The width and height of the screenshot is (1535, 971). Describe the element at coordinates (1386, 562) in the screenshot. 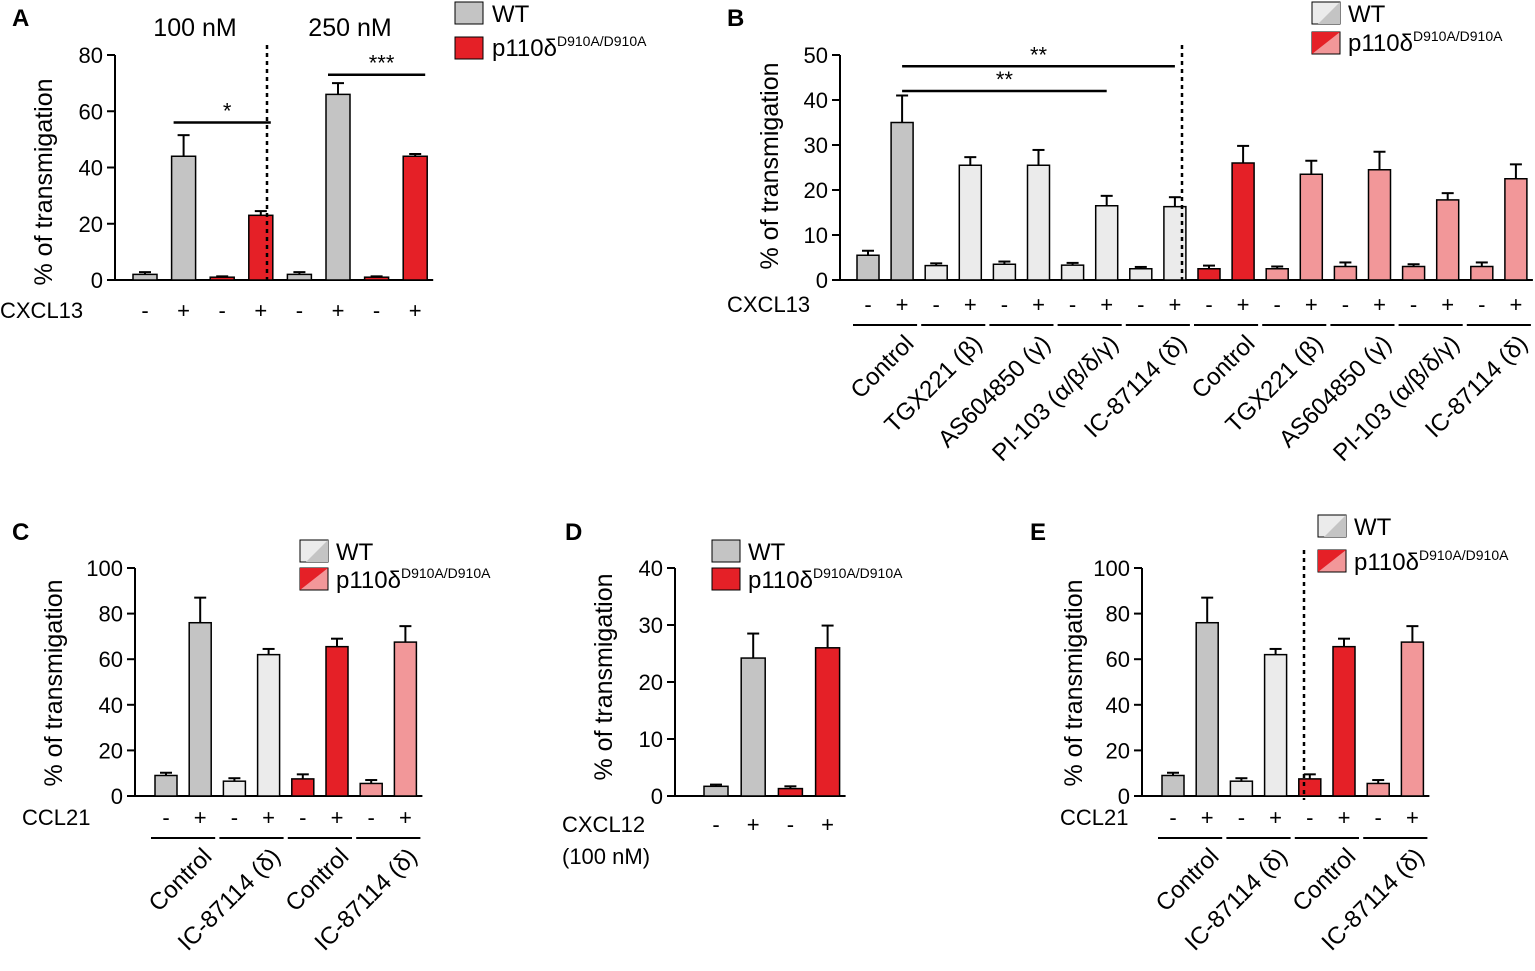

I see `legend-e-mut-base: p110δ` at that location.